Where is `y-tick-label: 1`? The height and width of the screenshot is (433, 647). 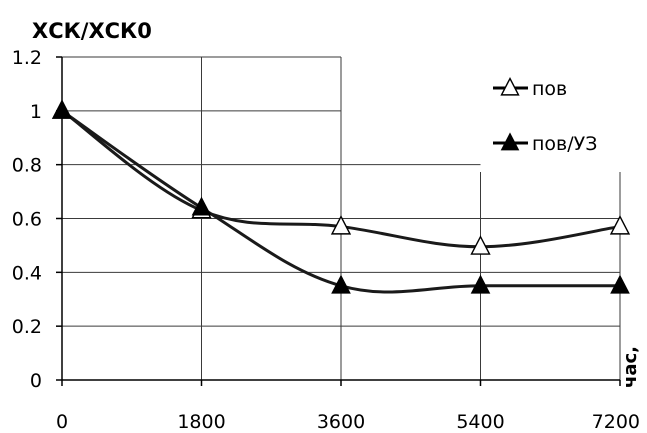
y-tick-label: 1 is located at coordinates (36, 112).